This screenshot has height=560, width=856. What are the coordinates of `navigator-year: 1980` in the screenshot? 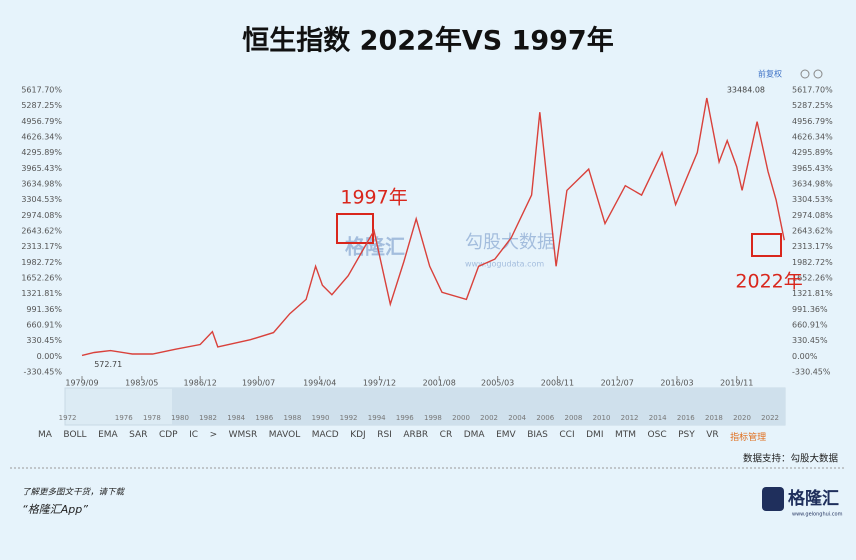 It's located at (180, 418).